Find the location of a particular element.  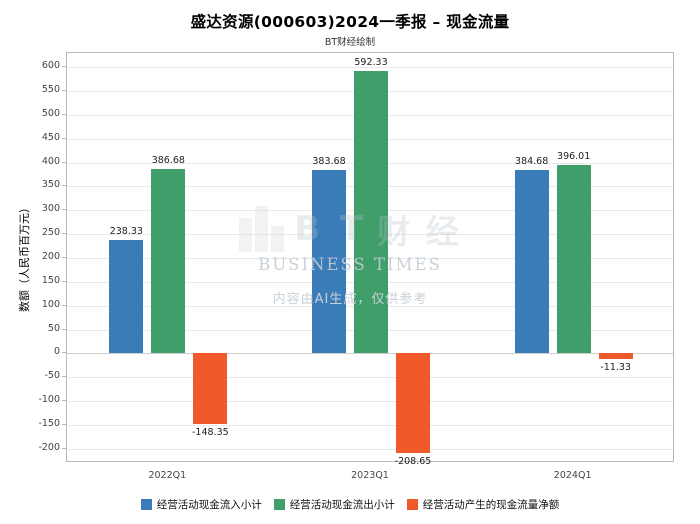

y-tick-label: 0 is located at coordinates (56, 352).